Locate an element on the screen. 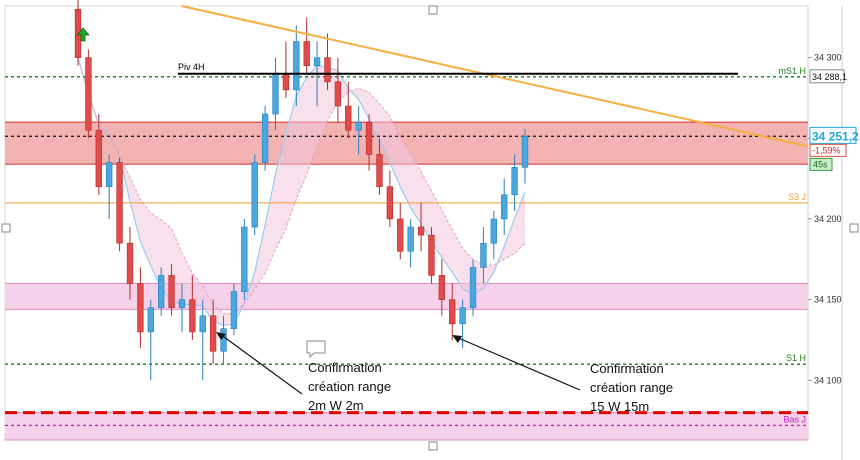 Image resolution: width=860 pixels, height=460 pixels. bottom-pink-zone is located at coordinates (406, 426).